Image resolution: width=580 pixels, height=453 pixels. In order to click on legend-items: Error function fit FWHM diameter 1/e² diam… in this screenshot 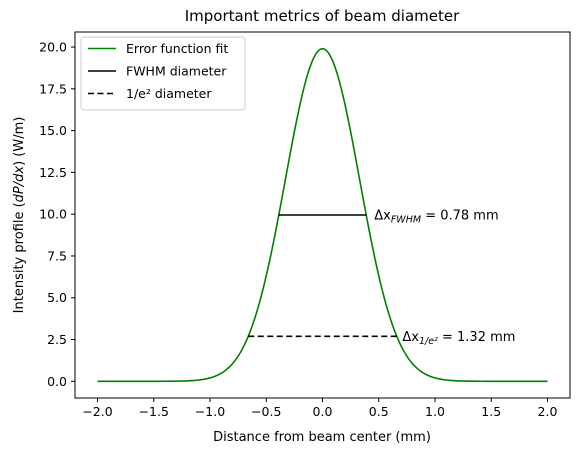, I will do `click(158, 71)`.